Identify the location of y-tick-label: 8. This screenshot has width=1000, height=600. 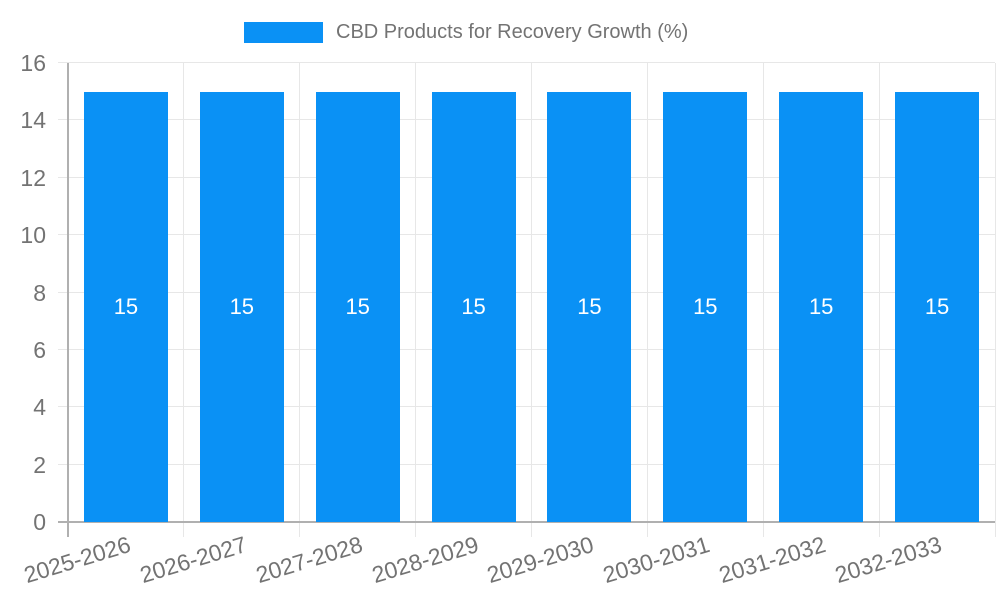
(39, 292).